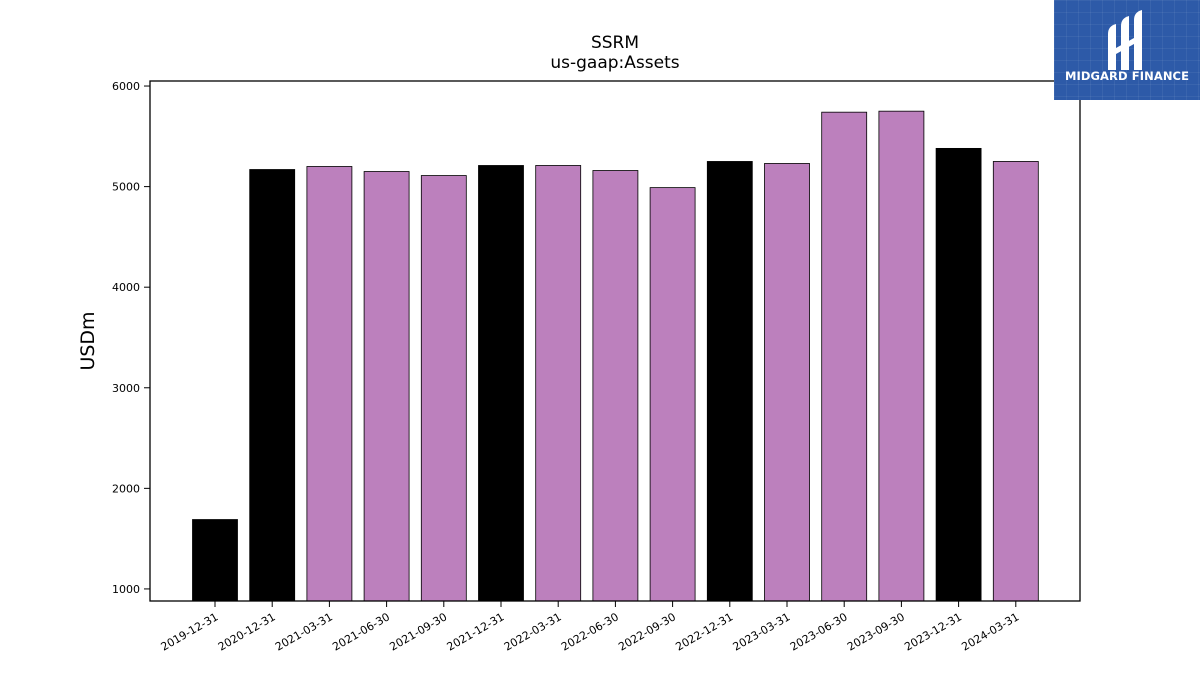 The image size is (1200, 675). Describe the element at coordinates (304, 631) in the screenshot. I see `x-tick-label: 2021-03-31` at that location.